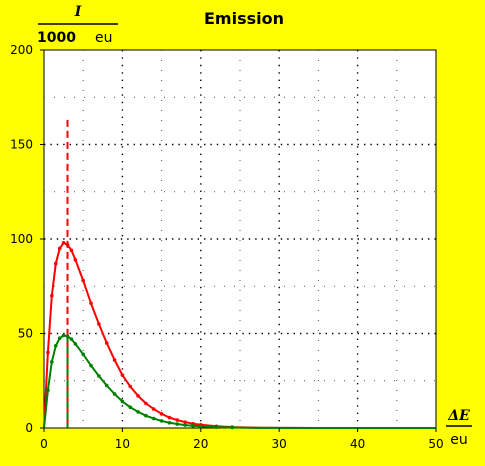 Image resolution: width=485 pixels, height=466 pixels. Describe the element at coordinates (244, 18) in the screenshot. I see `chart-title: Emission` at that location.